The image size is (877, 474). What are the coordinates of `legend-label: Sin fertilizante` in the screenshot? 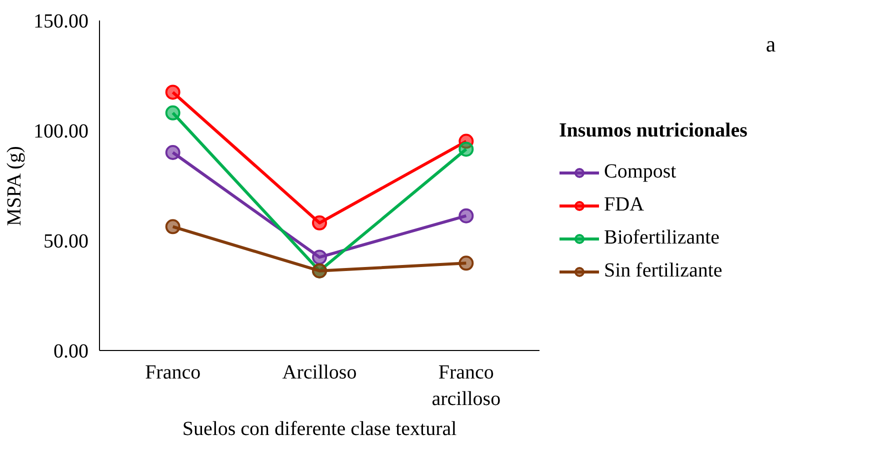 It's located at (663, 271).